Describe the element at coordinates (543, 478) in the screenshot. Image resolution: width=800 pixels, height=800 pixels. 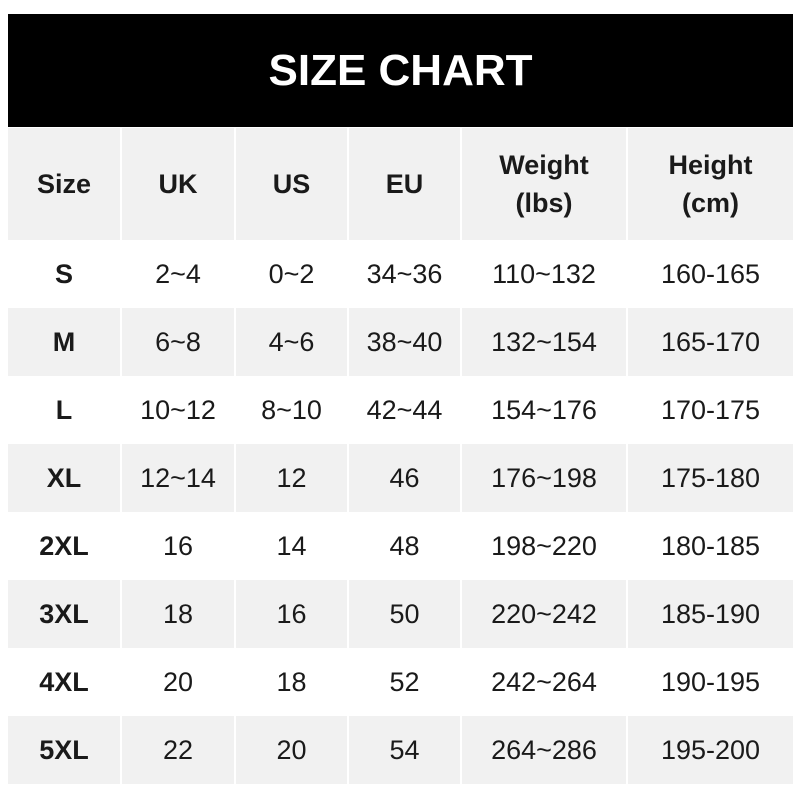
I see `cell-weight: 176~198` at that location.